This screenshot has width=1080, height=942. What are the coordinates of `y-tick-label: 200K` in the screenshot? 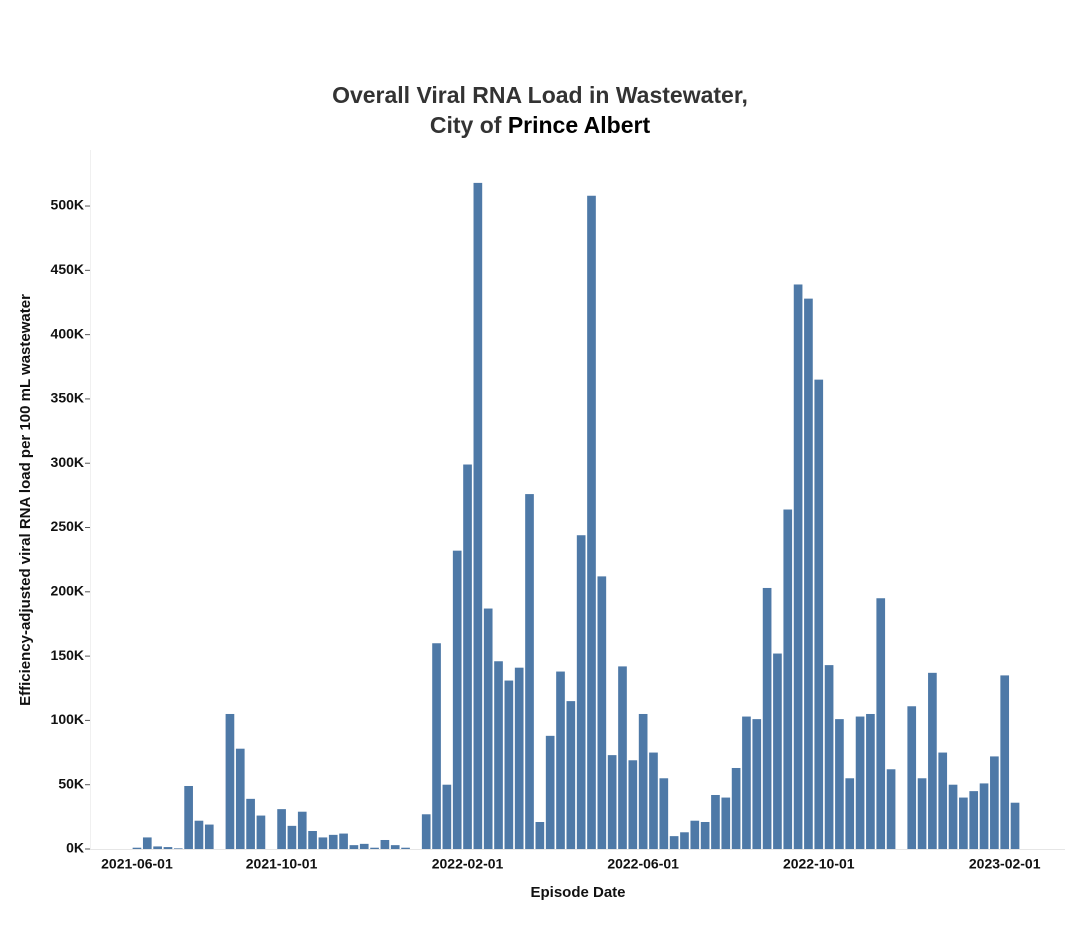 It's located at (67, 591).